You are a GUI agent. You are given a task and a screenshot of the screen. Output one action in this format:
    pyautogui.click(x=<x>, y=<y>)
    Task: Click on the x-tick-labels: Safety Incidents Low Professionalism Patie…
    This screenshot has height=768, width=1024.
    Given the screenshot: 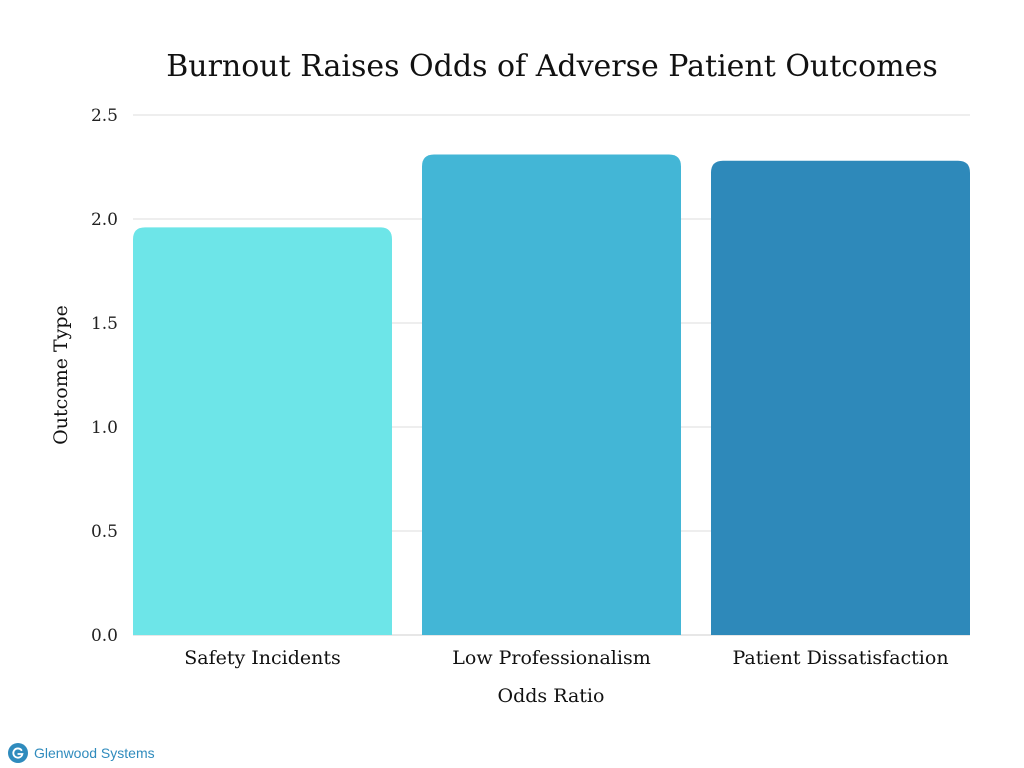 What is the action you would take?
    pyautogui.click(x=566, y=658)
    